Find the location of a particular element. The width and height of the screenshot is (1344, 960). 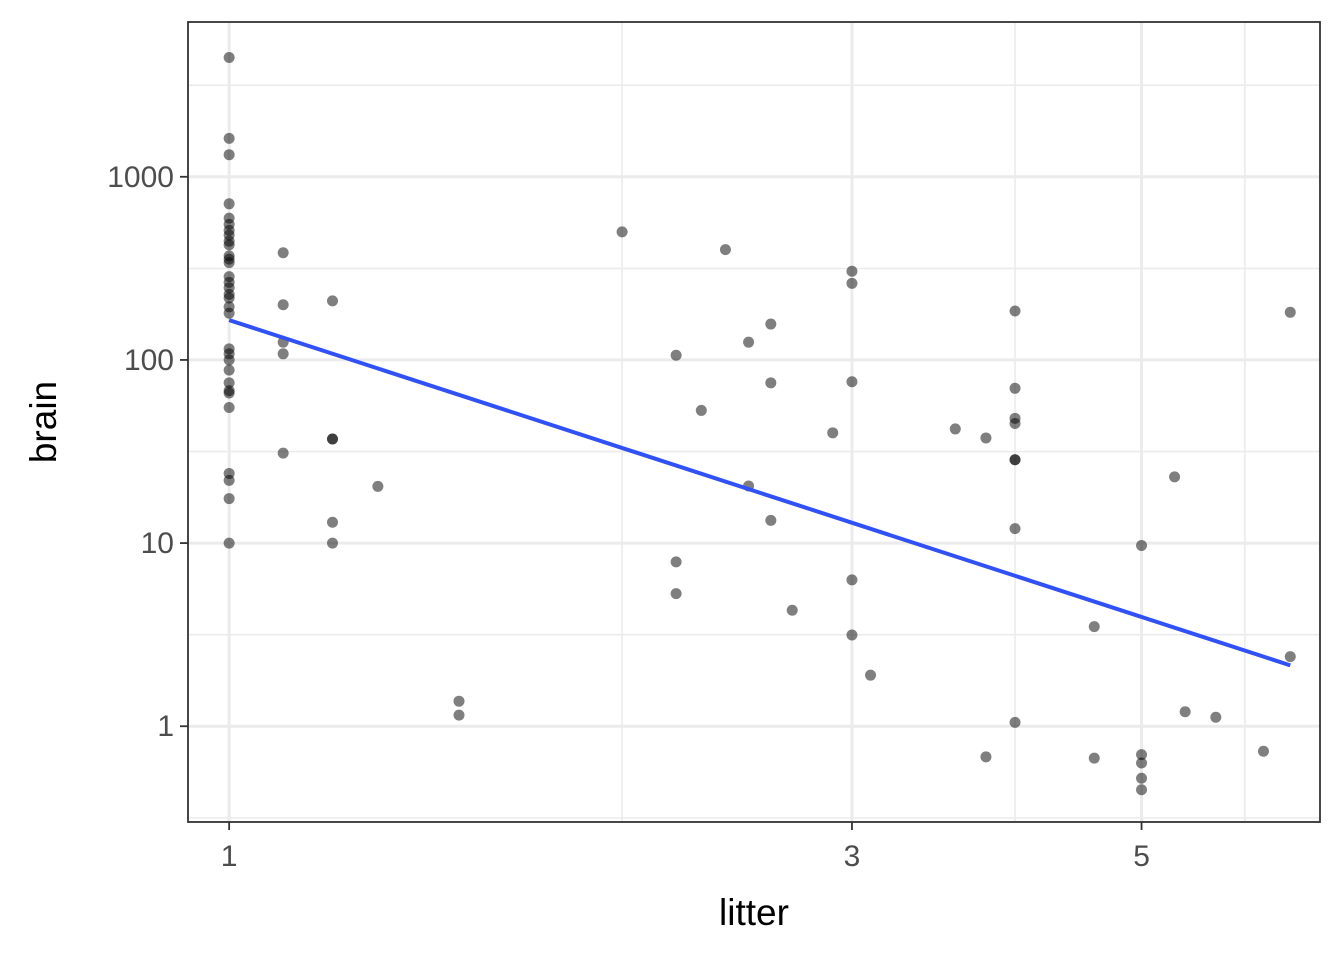

y-tick-label: 100 is located at coordinates (149, 360).